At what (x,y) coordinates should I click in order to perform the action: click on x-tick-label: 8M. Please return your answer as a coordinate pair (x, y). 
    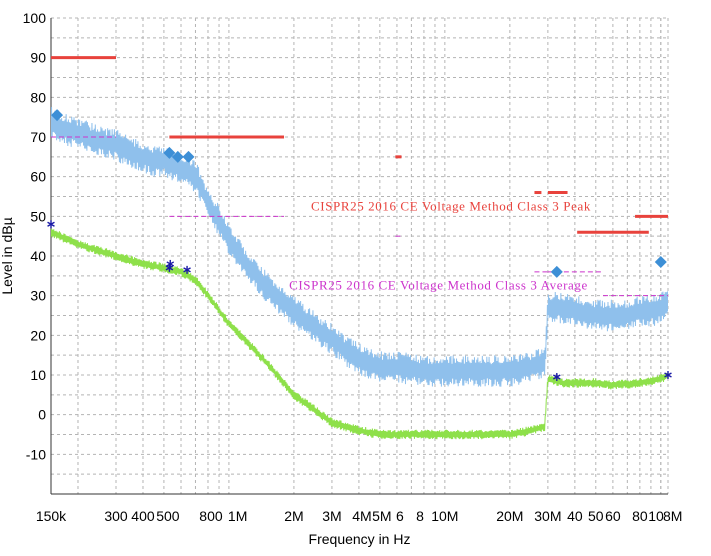
    Looking at the image, I should click on (672, 516).